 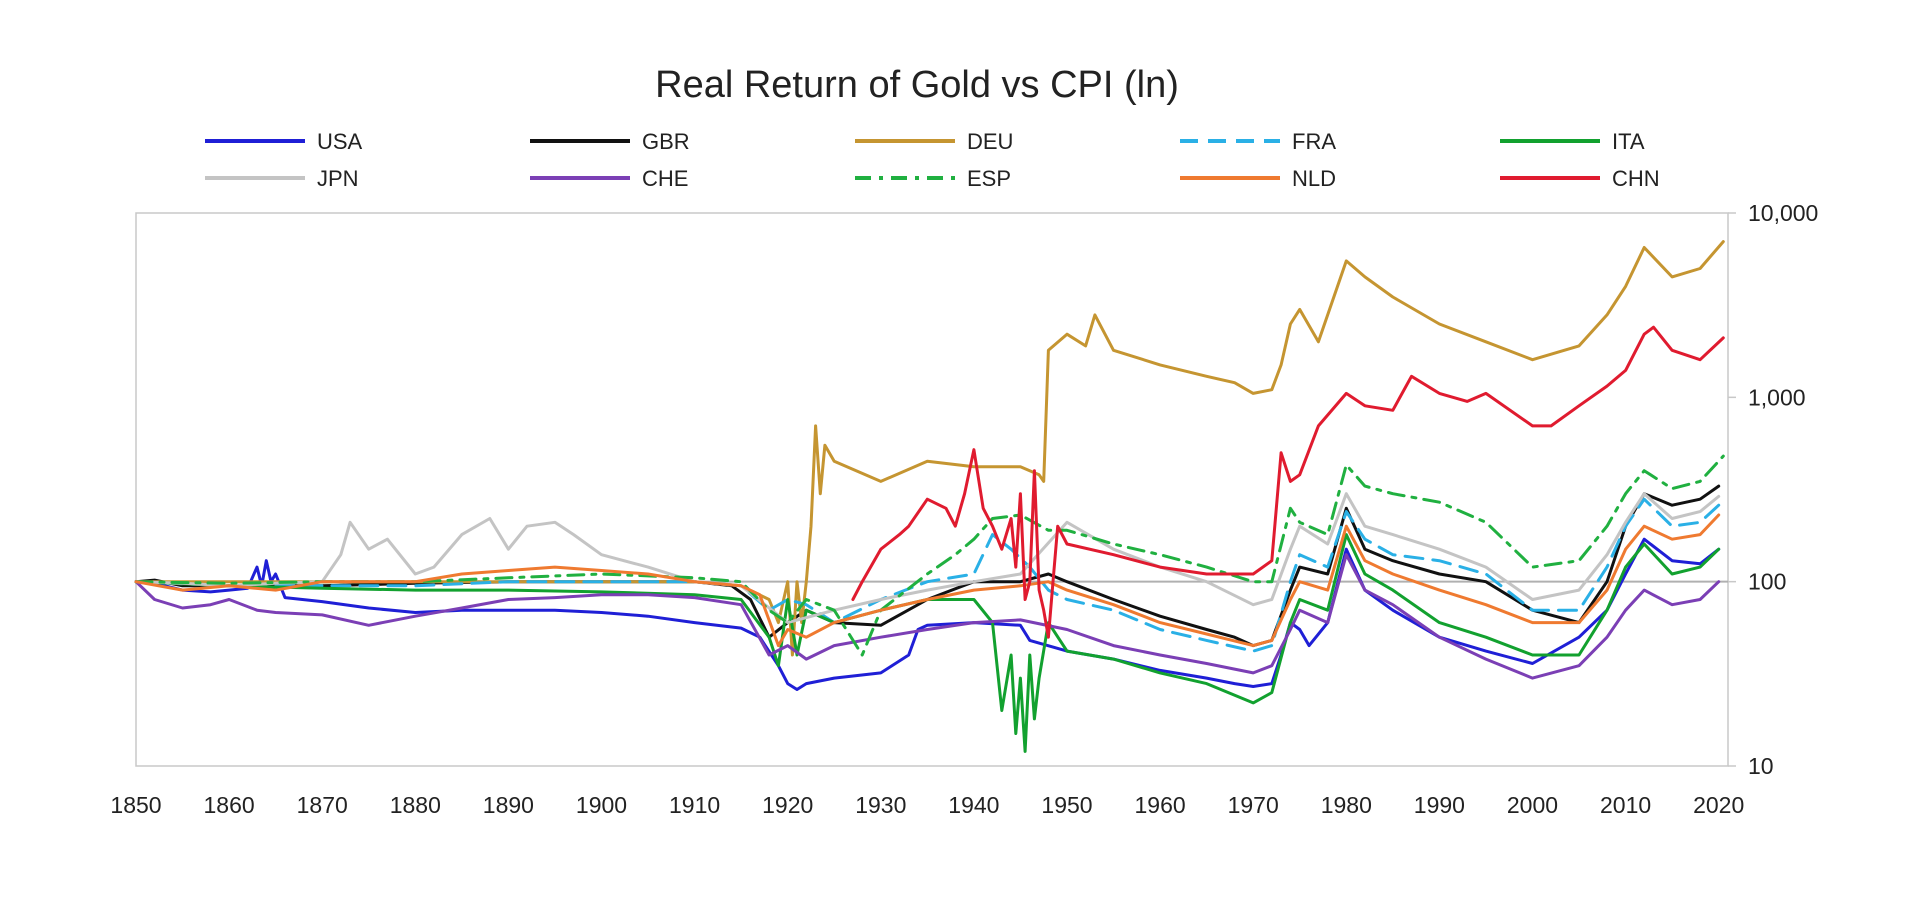 I want to click on series-line-nld, so click(x=927, y=580).